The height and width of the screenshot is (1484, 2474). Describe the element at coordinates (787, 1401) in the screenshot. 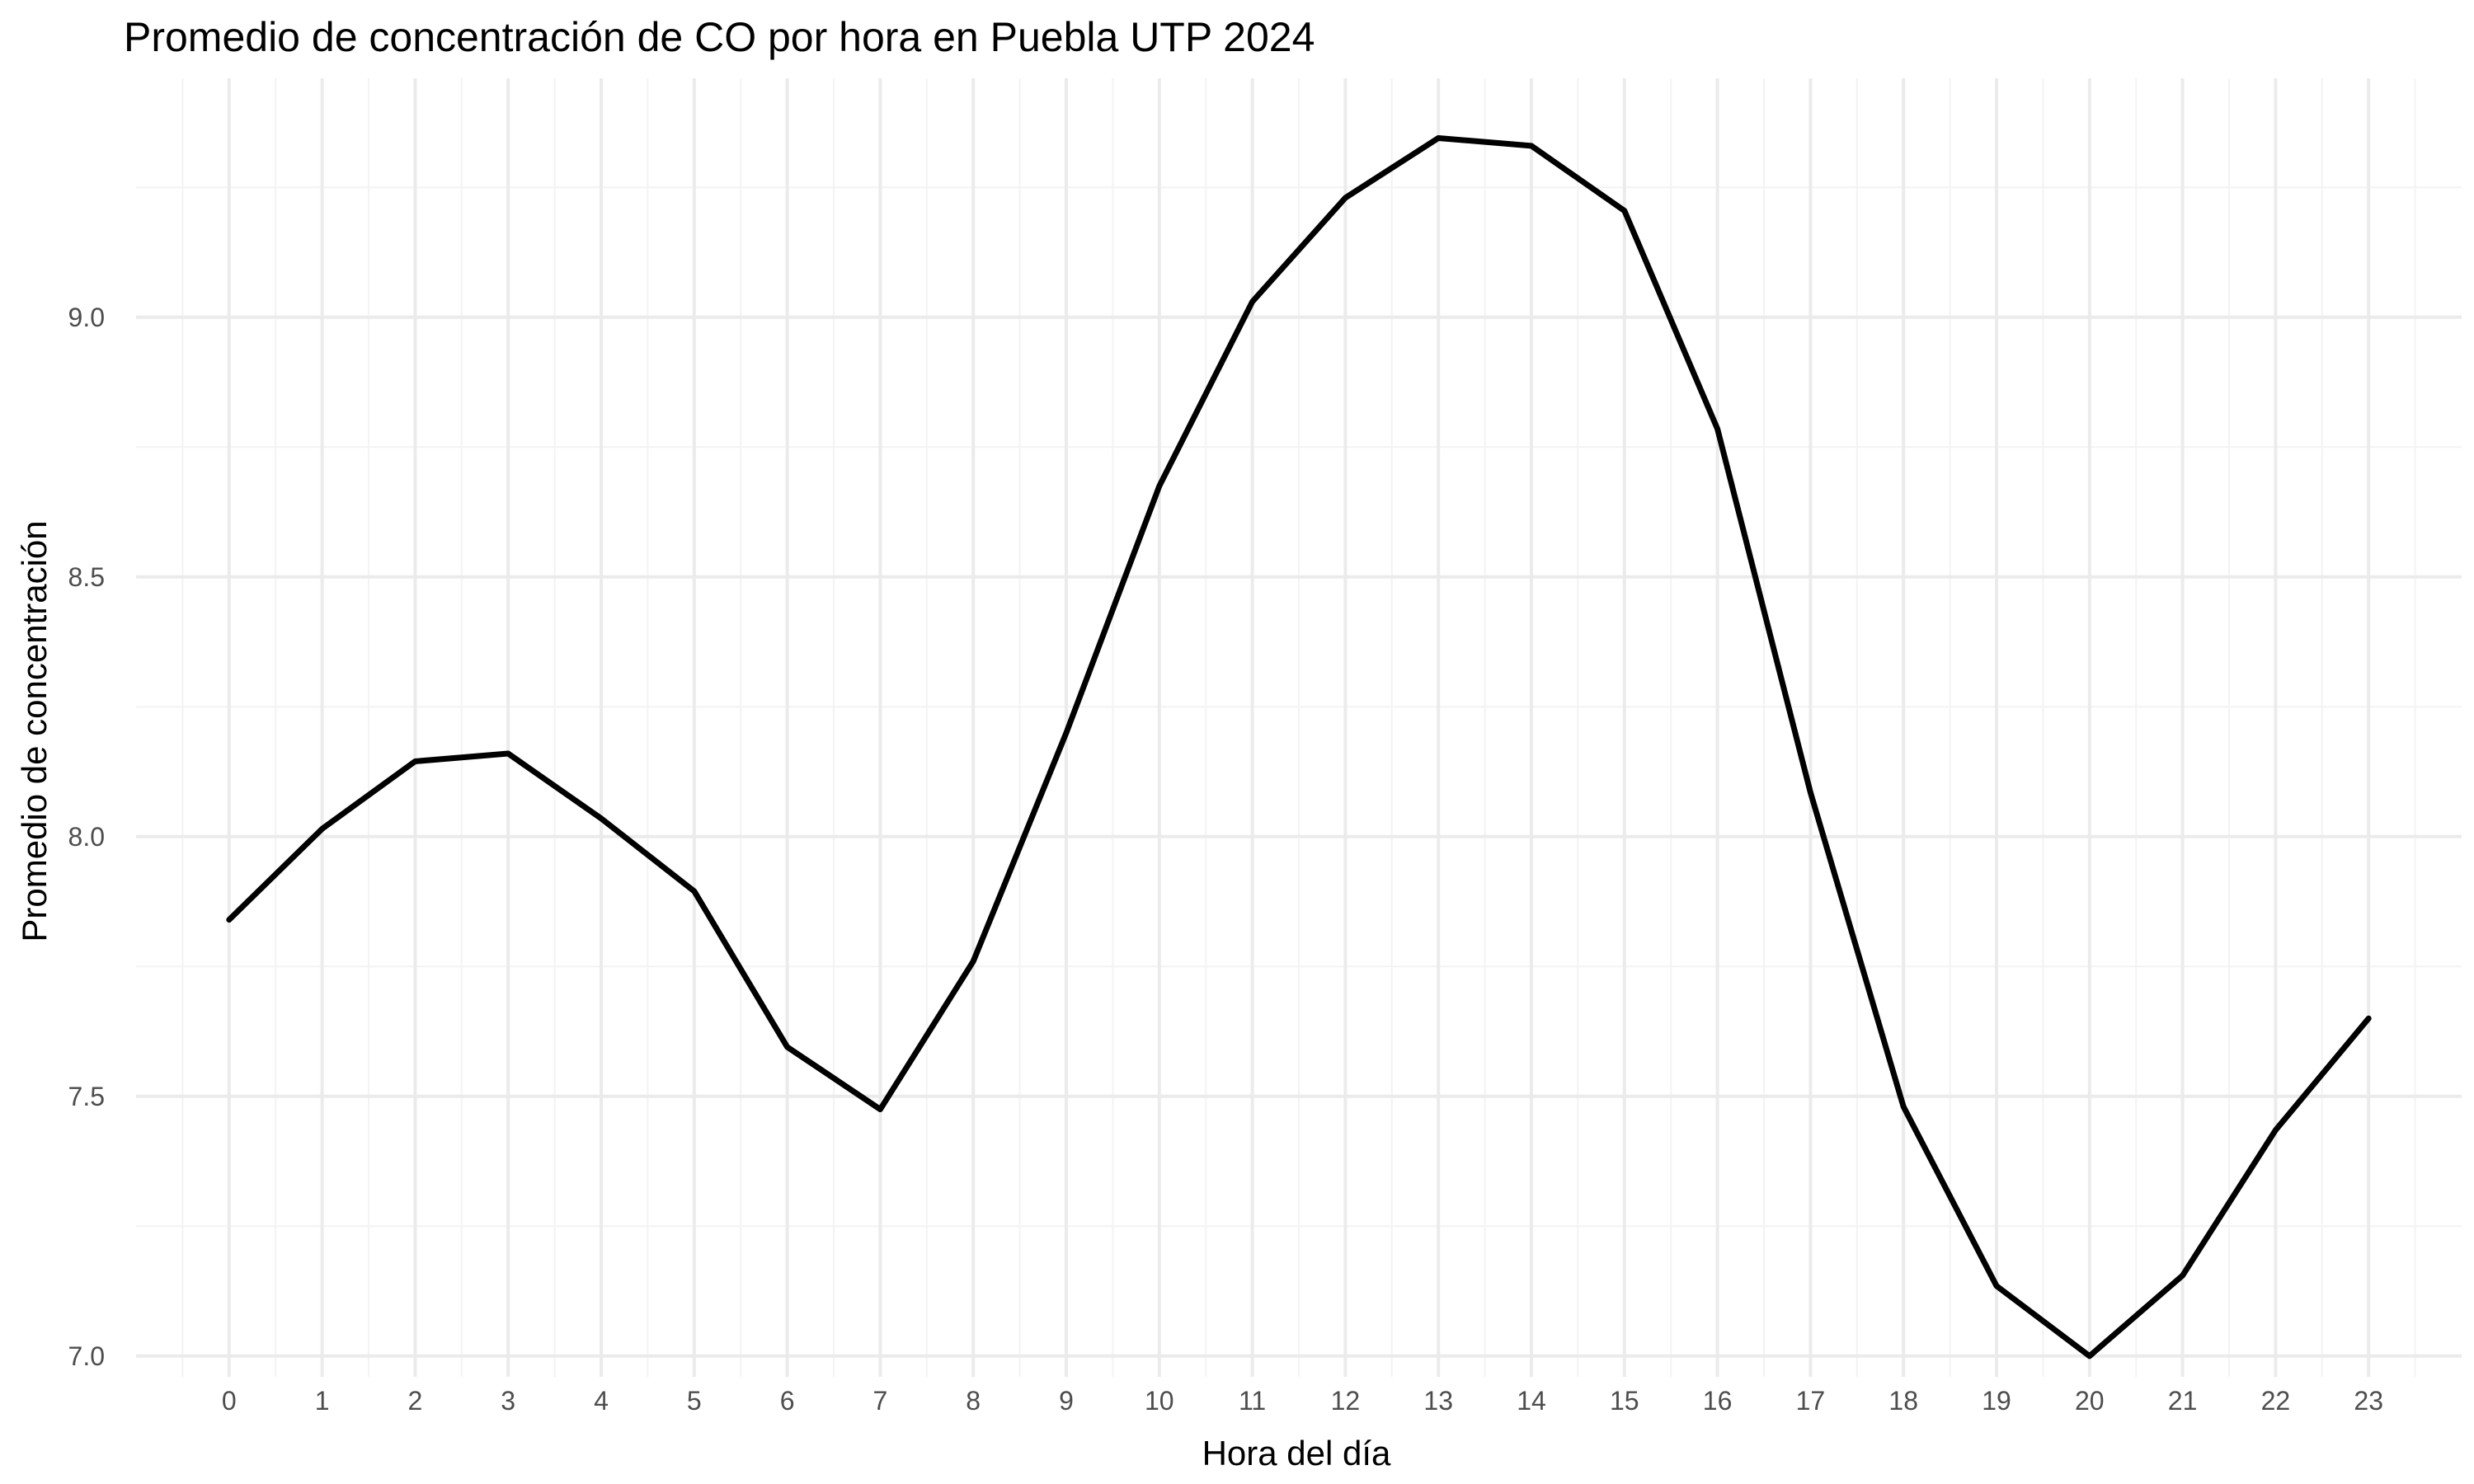

I see `x-tick-label: 6` at that location.